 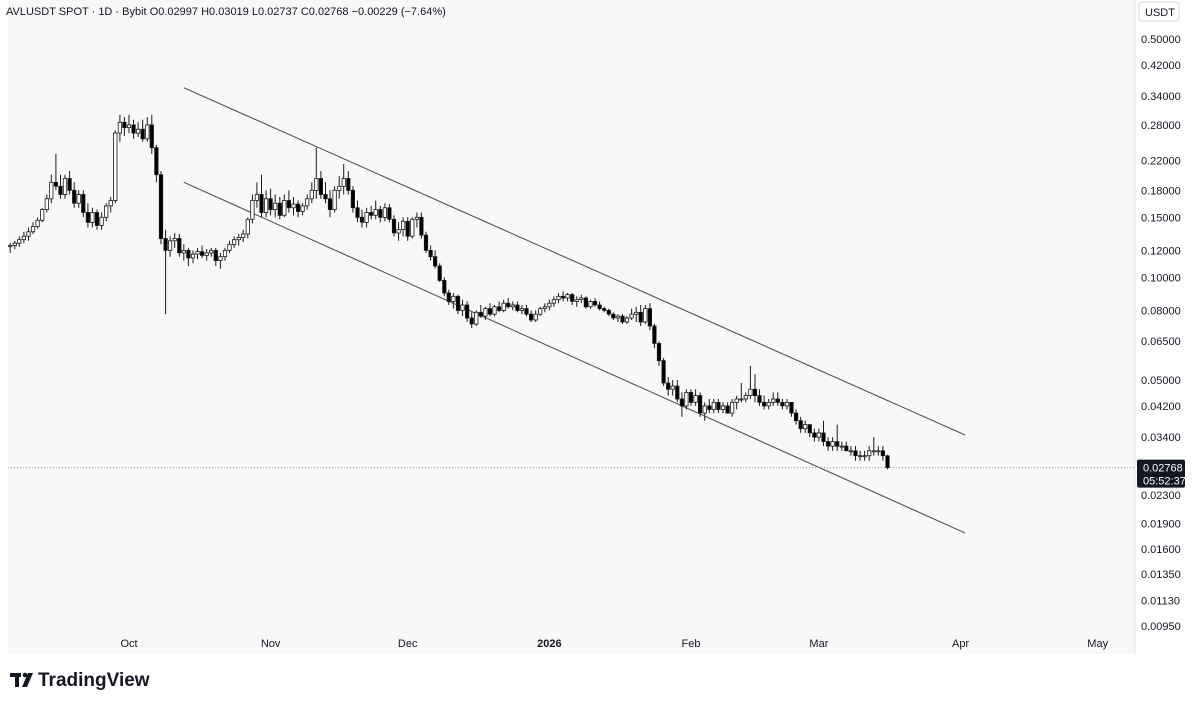 What do you see at coordinates (1161, 496) in the screenshot?
I see `price-tick-label: 0.02300` at bounding box center [1161, 496].